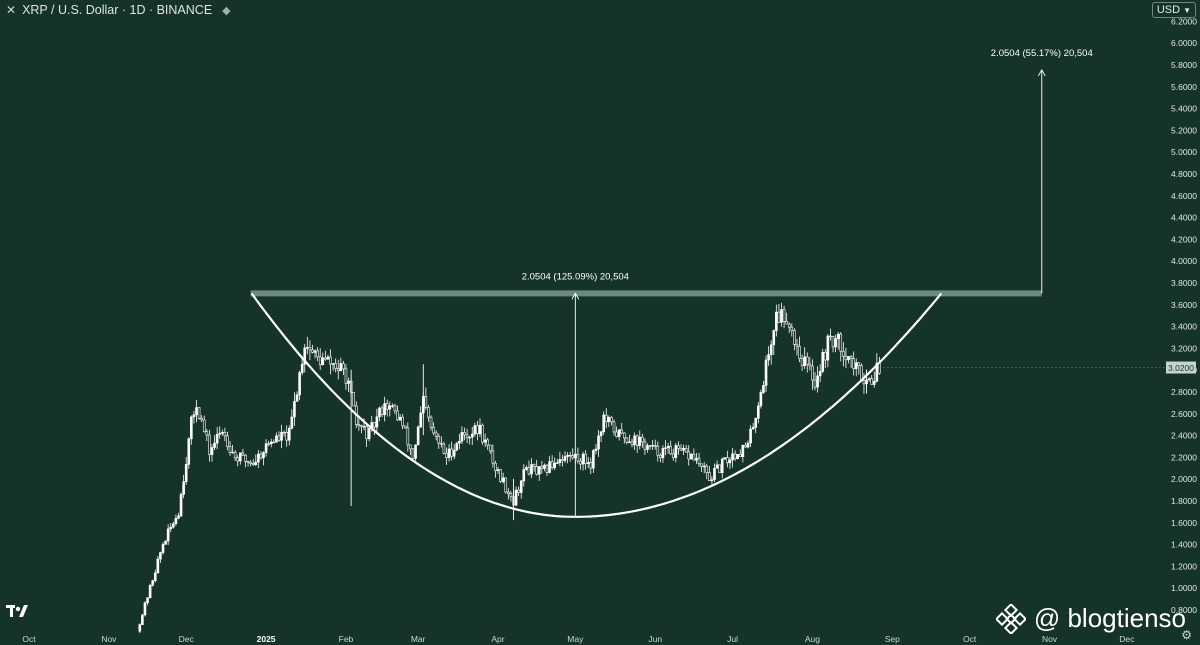 This screenshot has height=645, width=1200. What do you see at coordinates (1184, 545) in the screenshot?
I see `price-tick-label: 1.4000` at bounding box center [1184, 545].